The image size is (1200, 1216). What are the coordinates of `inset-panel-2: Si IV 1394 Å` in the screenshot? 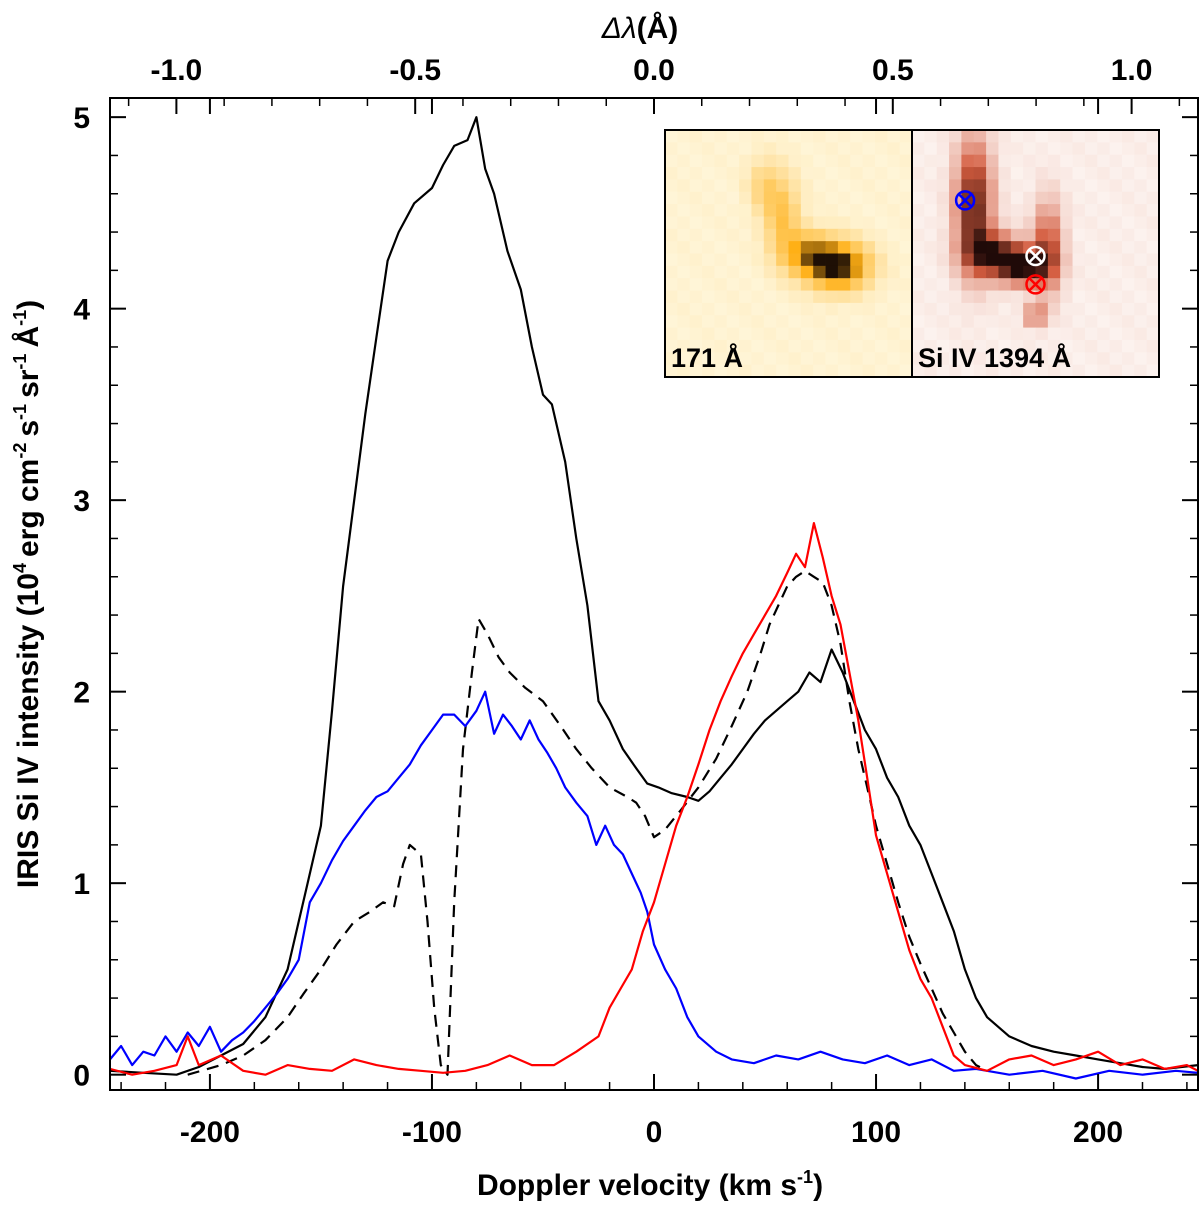 It's located at (1035, 253).